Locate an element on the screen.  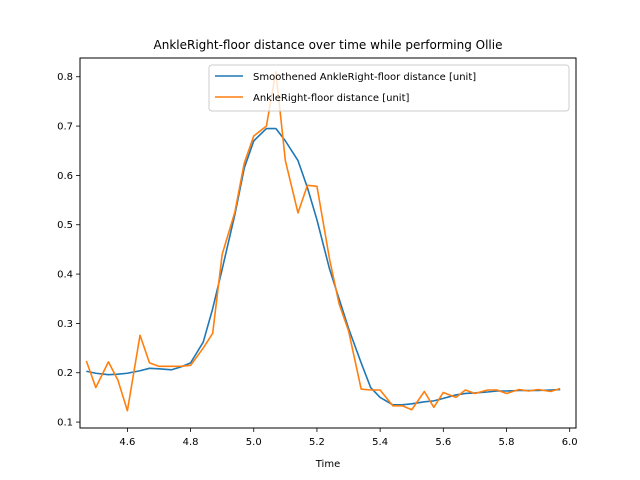
x-tick-label: 5.2 is located at coordinates (317, 442).